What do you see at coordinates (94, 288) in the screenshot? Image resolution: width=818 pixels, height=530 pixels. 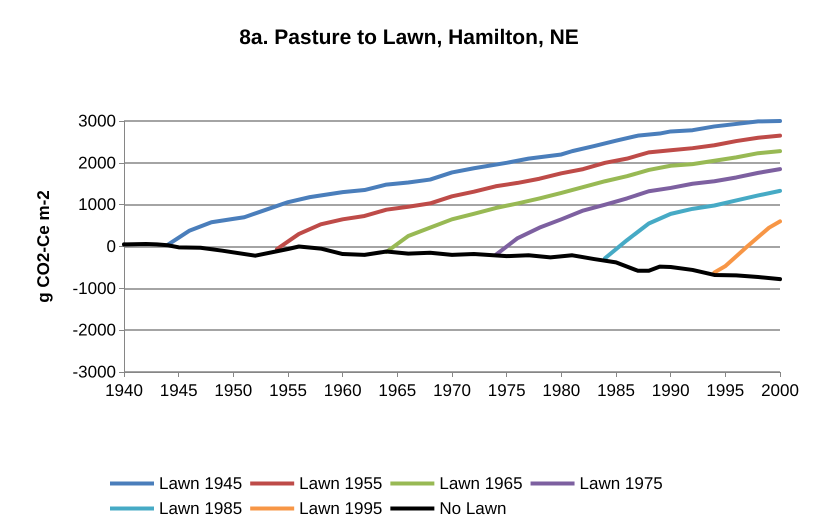 I see `y-tick-label: -1000` at bounding box center [94, 288].